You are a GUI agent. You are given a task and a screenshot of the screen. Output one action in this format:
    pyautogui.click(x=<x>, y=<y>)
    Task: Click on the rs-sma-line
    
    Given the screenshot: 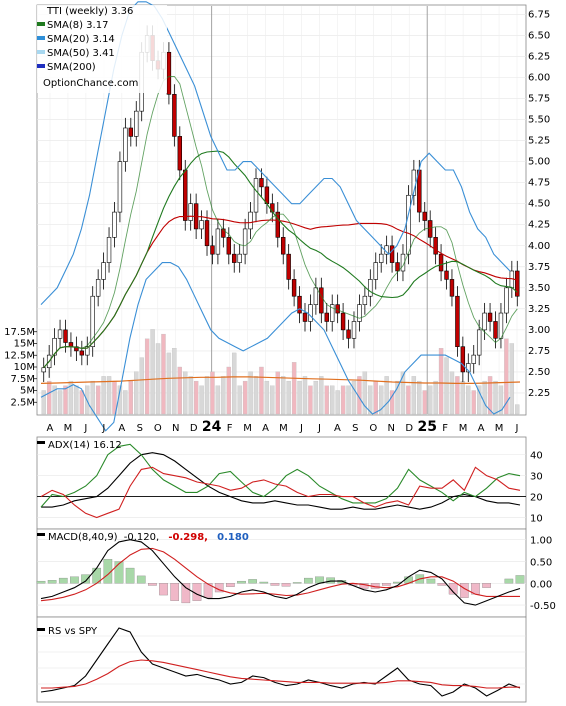 What is the action you would take?
    pyautogui.click(x=280, y=674)
    